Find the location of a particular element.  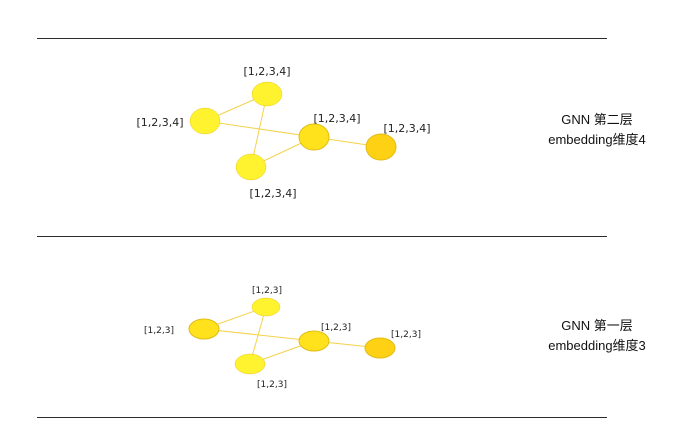

divider-middle is located at coordinates (322, 236).